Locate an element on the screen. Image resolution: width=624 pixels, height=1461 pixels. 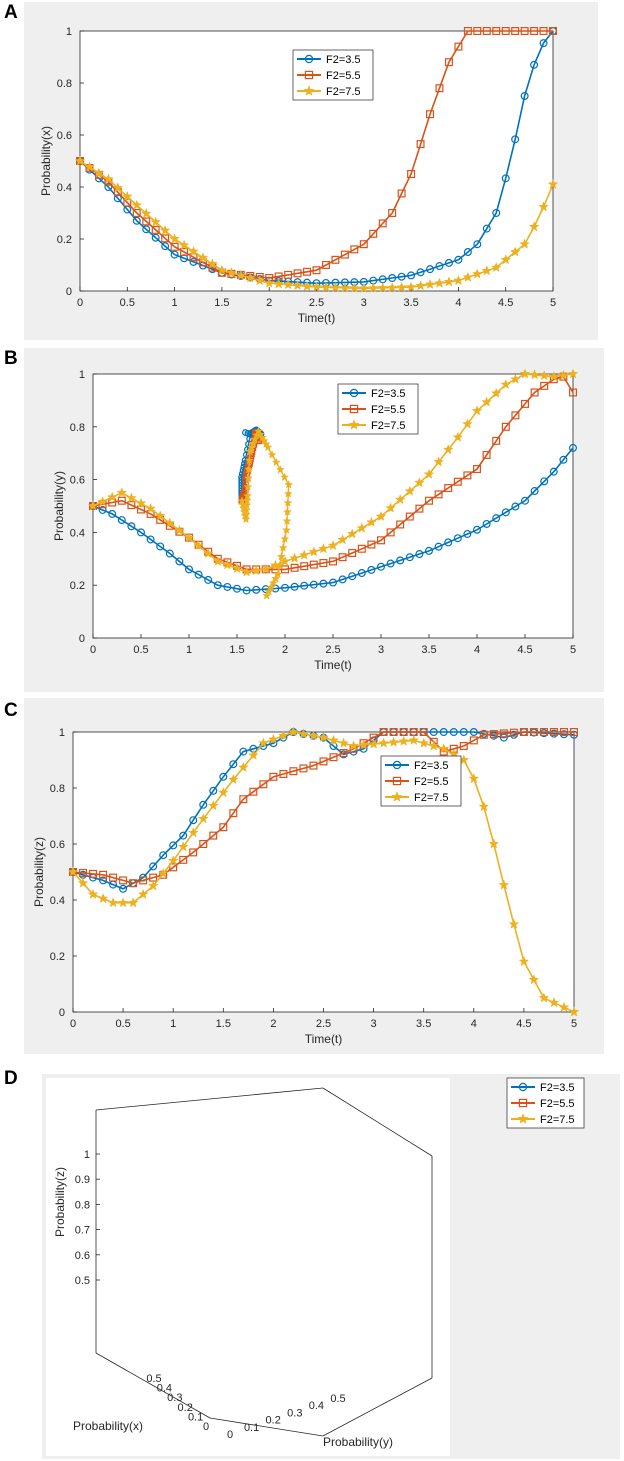
z-tick-label: 0.8 is located at coordinates (82, 1205).